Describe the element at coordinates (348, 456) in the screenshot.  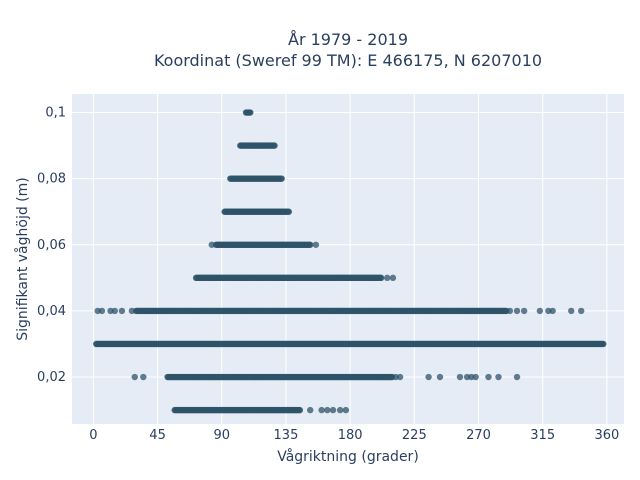
I see `x-axis-title: Vågriktning (grader)` at that location.